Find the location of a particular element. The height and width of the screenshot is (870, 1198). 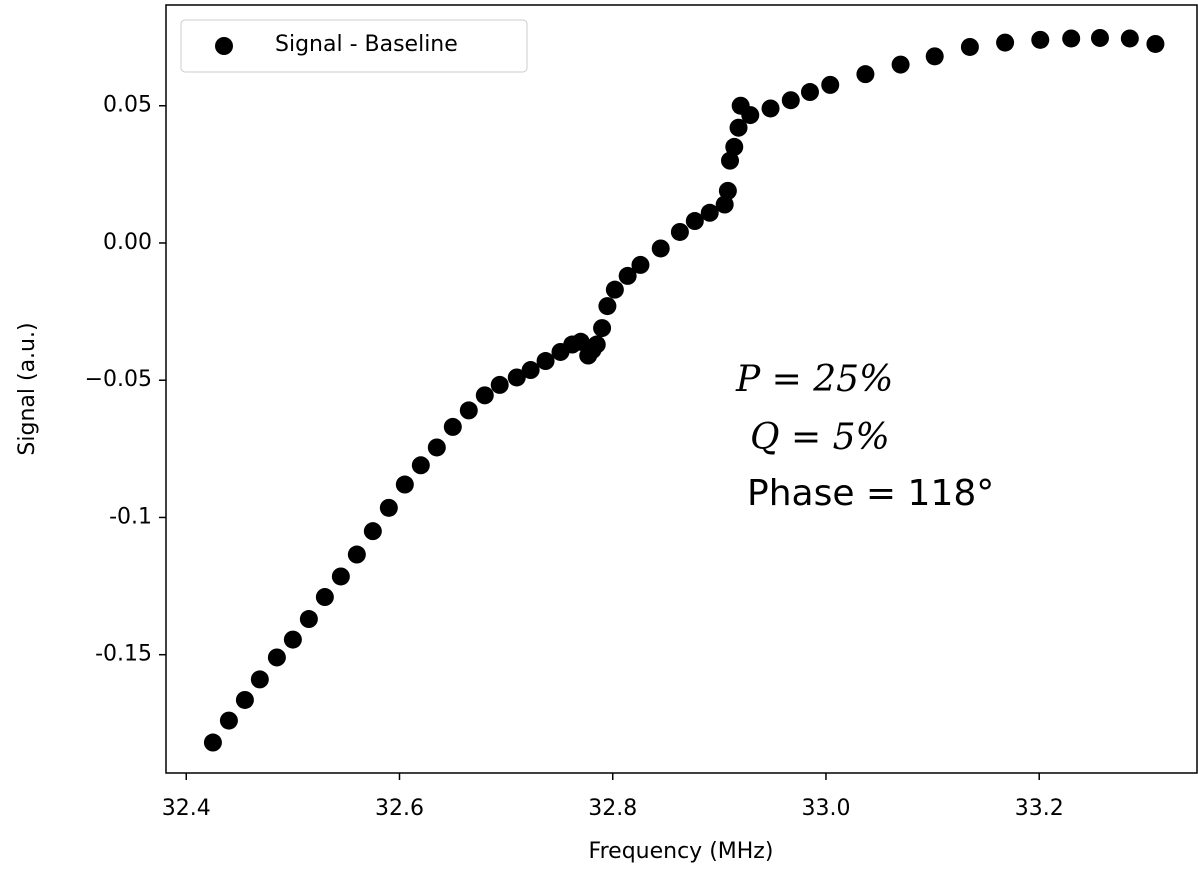

x-tick-label: 33.2 is located at coordinates (1039, 808).